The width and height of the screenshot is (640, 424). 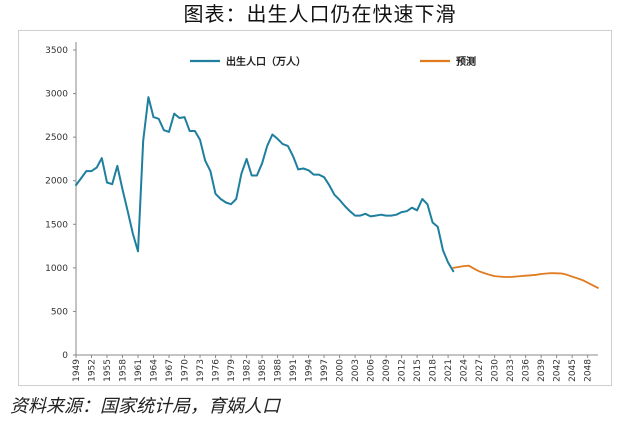 What do you see at coordinates (217, 370) in the screenshot?
I see `x-tick-label: 1976` at bounding box center [217, 370].